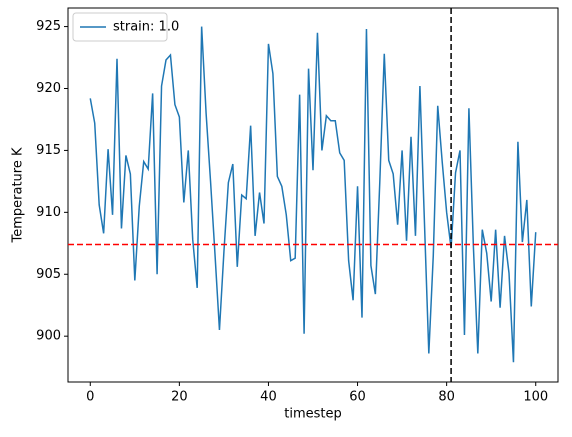 This screenshot has height=437, width=572. Describe the element at coordinates (48, 150) in the screenshot. I see `y-tick-label: 915` at that location.